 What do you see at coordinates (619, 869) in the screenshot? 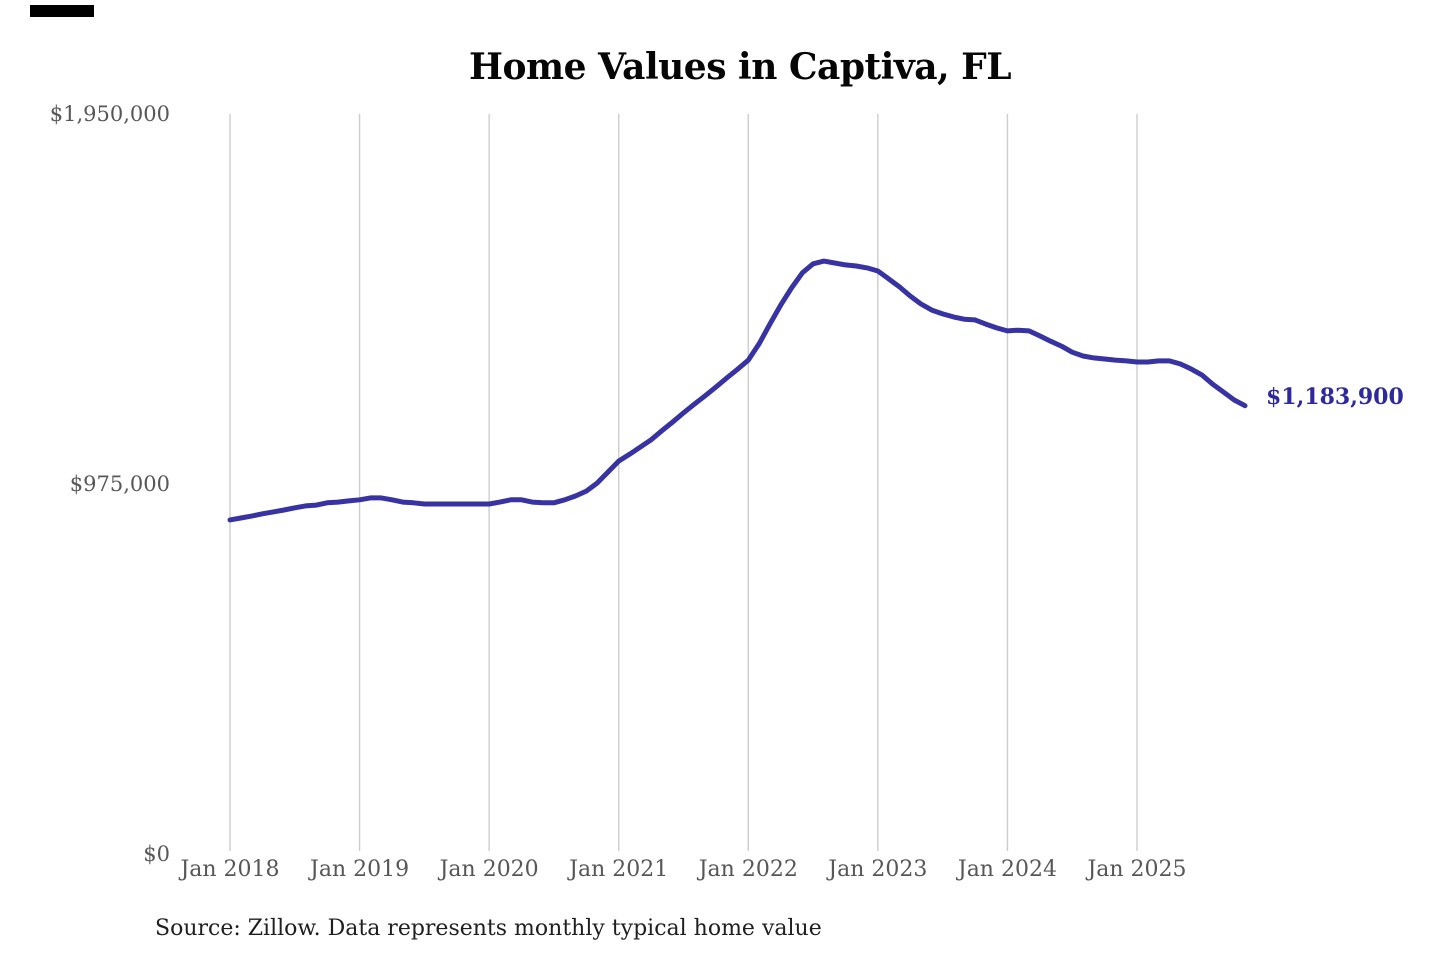
I see `x-tick-label: Jan 2021` at bounding box center [619, 869].